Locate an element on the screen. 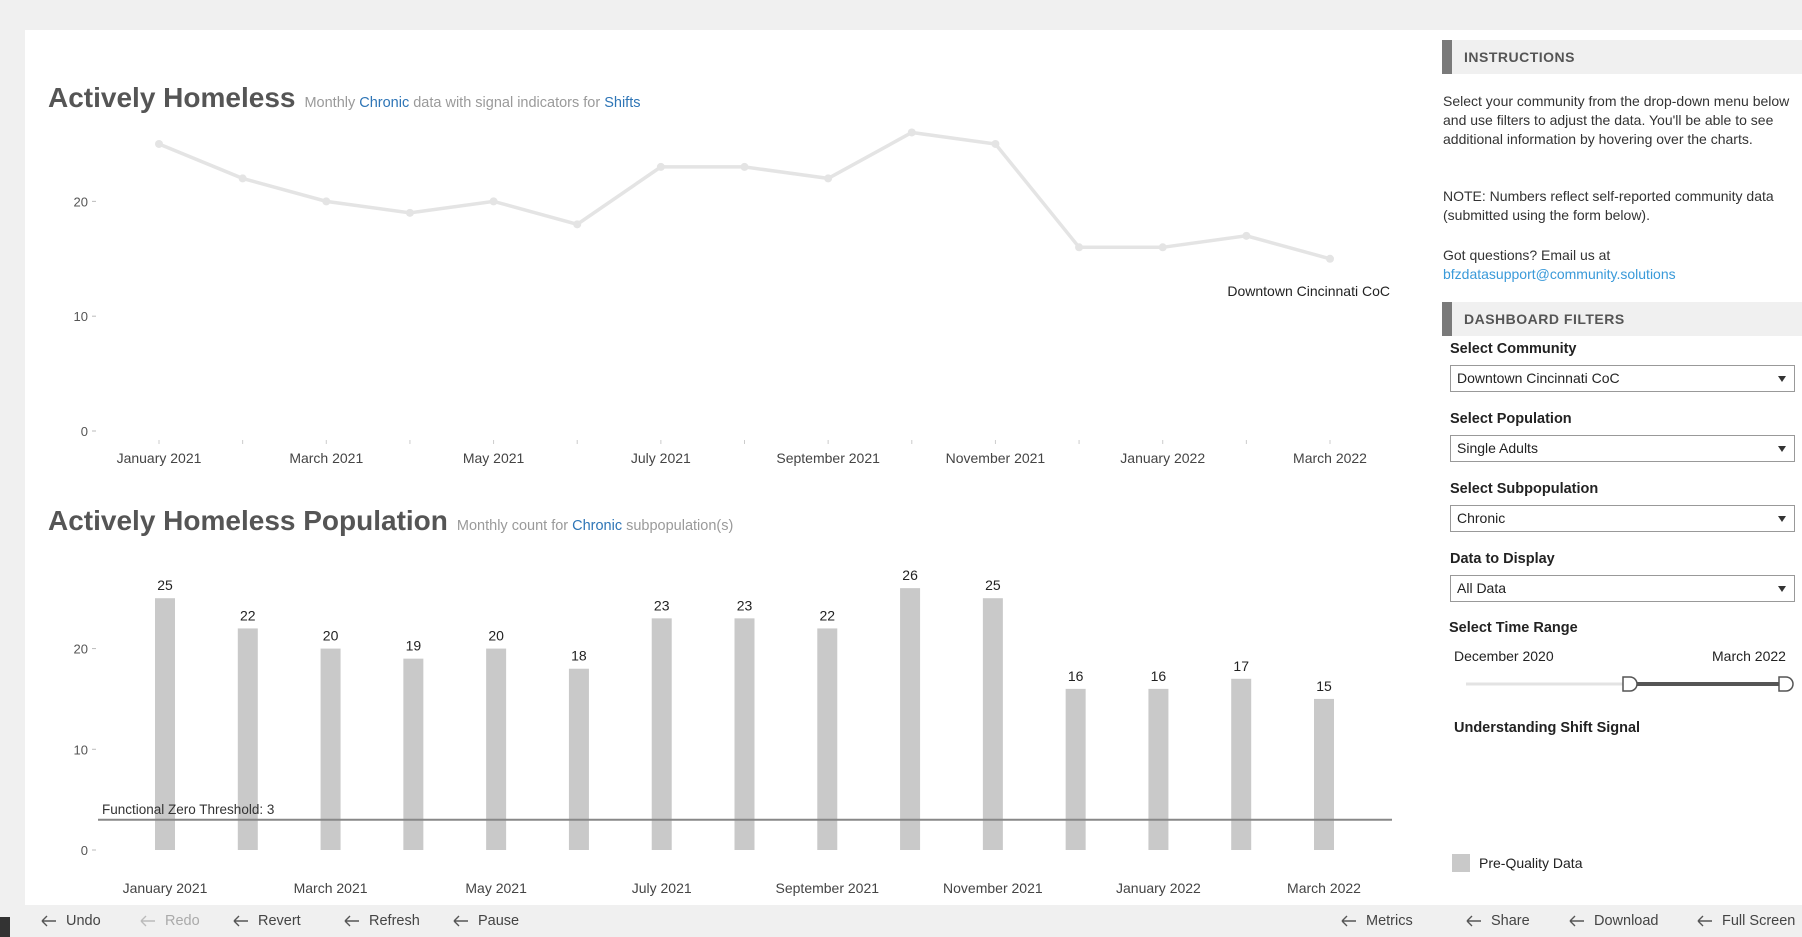  dropdown-value: All Data is located at coordinates (1482, 588).